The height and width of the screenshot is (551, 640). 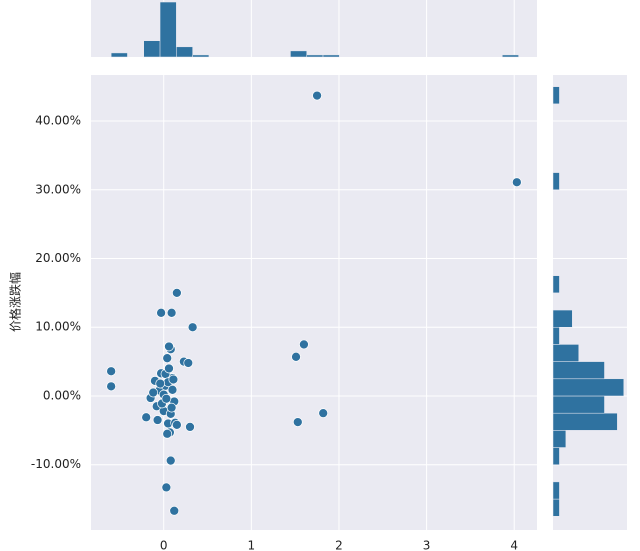 I want to click on x-tick-label: 2, so click(x=339, y=545).